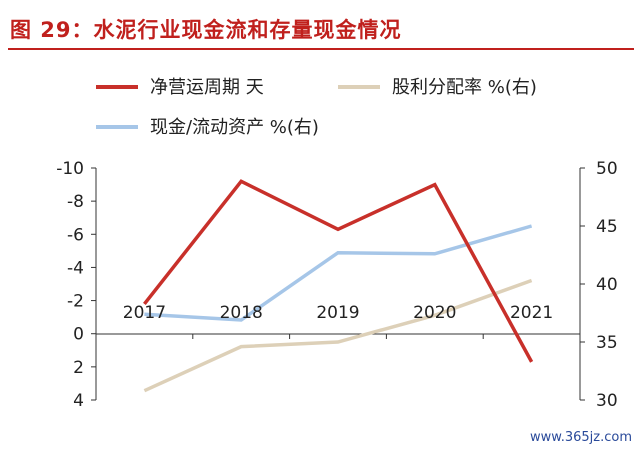 This screenshot has height=453, width=640. Describe the element at coordinates (607, 227) in the screenshot. I see `right-tick-label: 45` at that location.